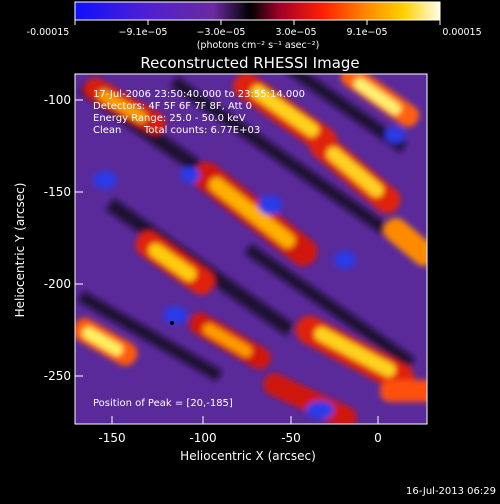  Describe the element at coordinates (57, 192) in the screenshot. I see `y-tick-label: -150` at that location.